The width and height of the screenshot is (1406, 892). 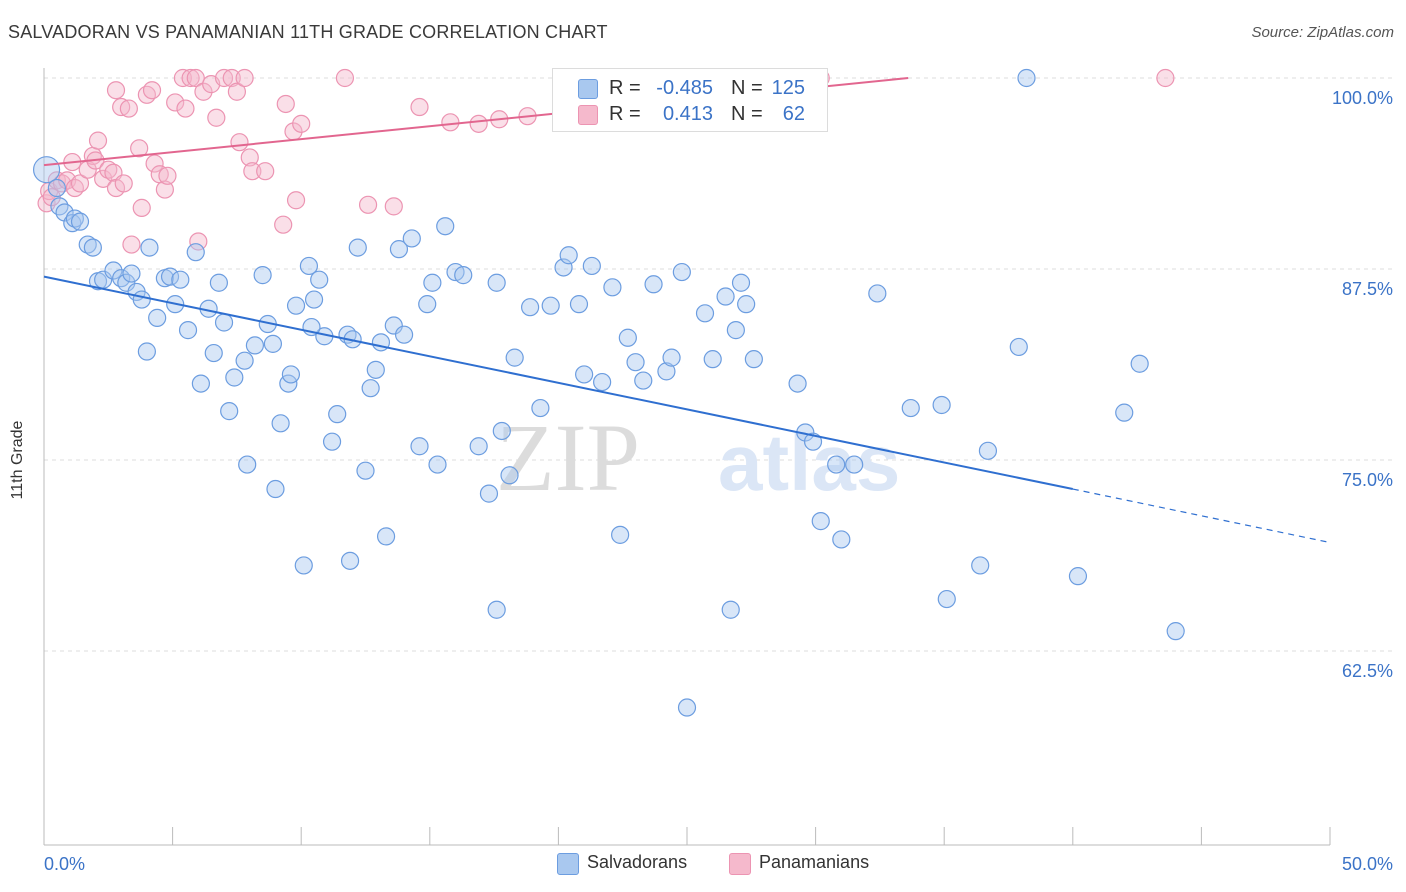 What do you see at coordinates (625, 88) in the screenshot?
I see `legend-r-label: R =` at bounding box center [625, 88].